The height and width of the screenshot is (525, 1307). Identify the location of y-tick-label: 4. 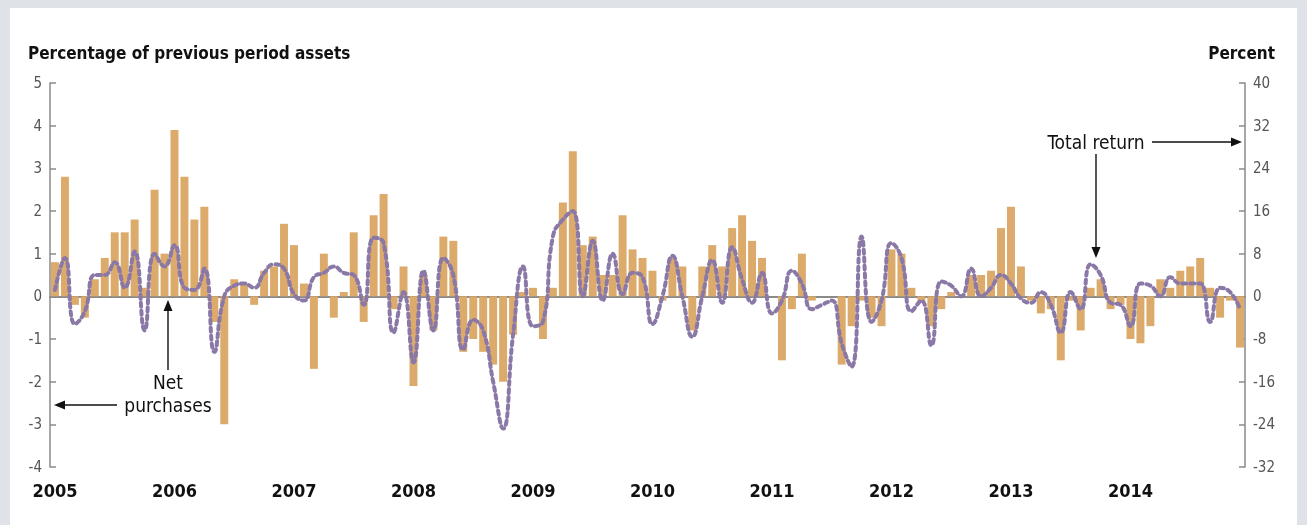
(37, 125).